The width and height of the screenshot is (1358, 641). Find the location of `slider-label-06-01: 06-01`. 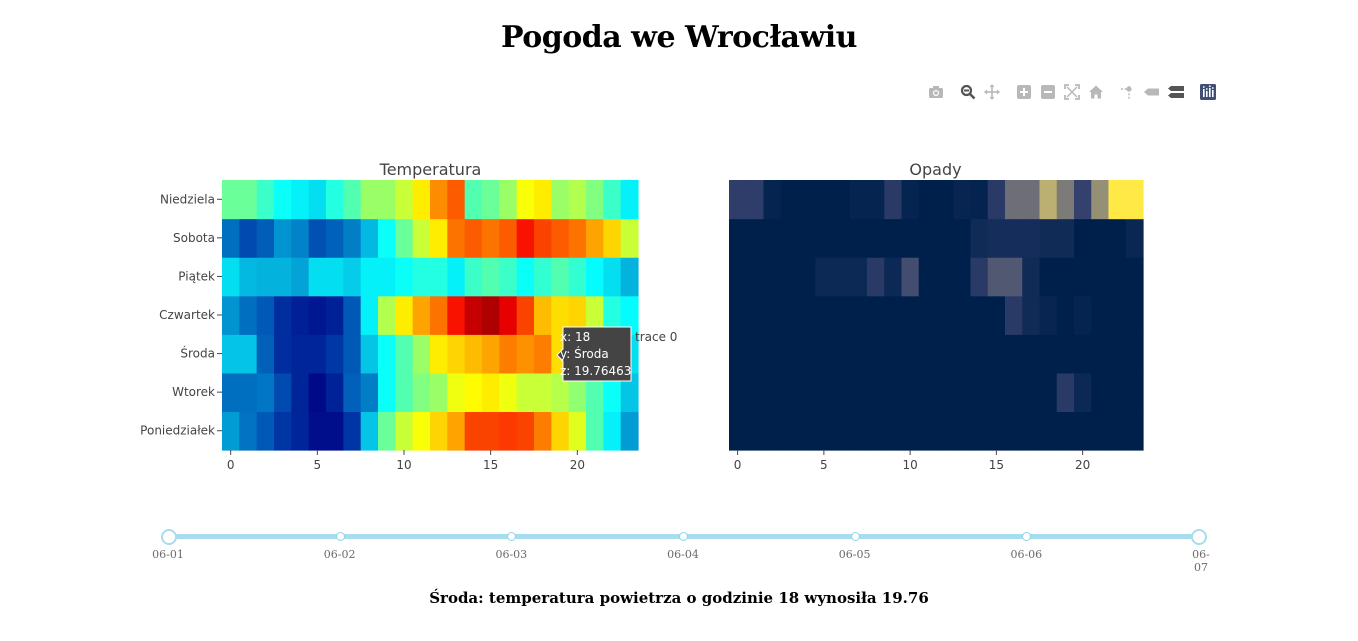

slider-label-06-01: 06-01 is located at coordinates (168, 554).